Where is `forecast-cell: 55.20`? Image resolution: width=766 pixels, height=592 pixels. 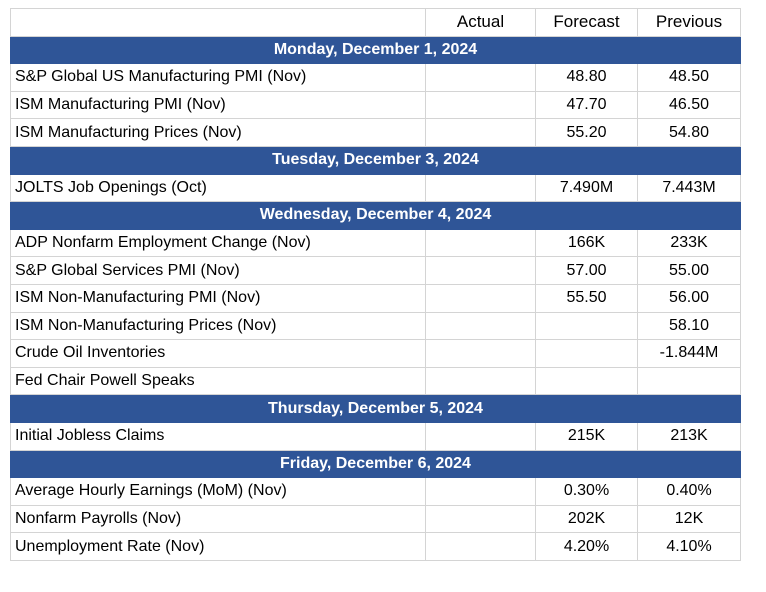
forecast-cell: 55.20 is located at coordinates (586, 132).